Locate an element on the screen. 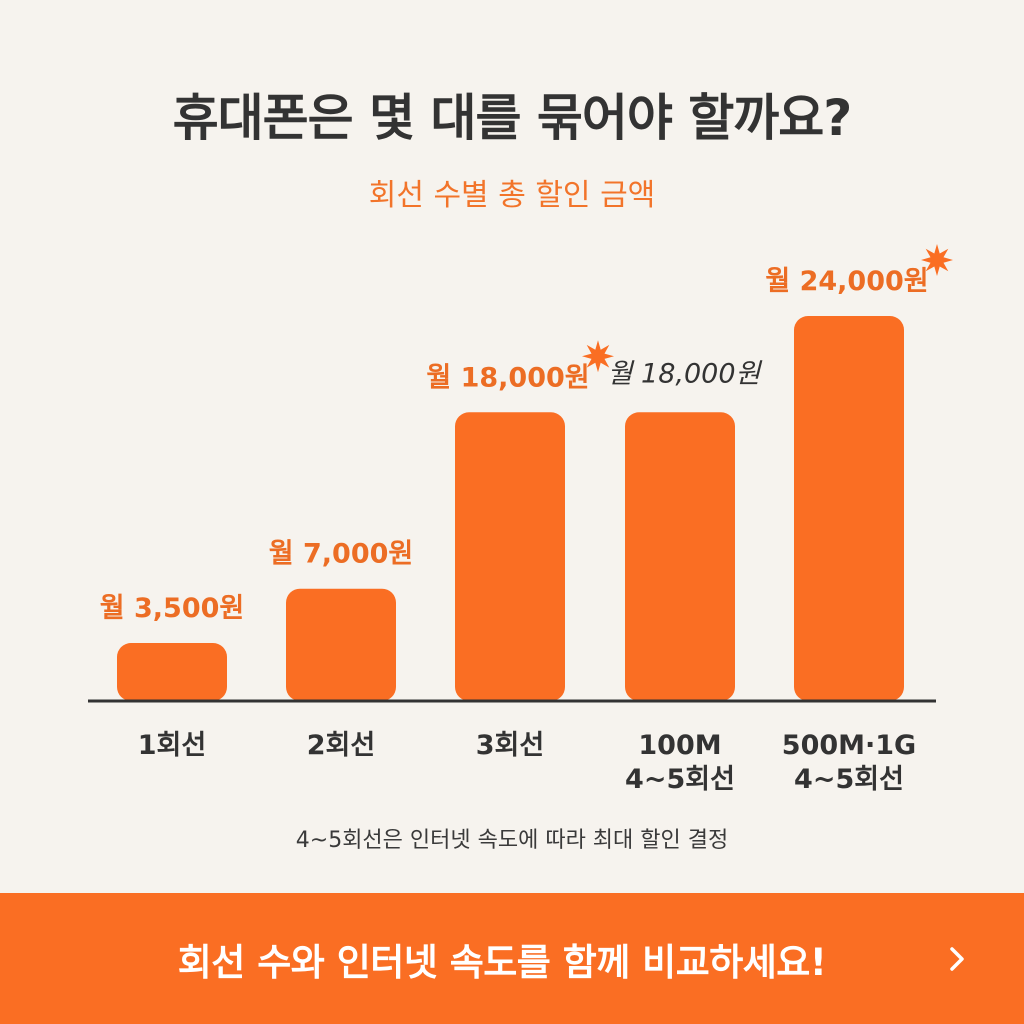  category-label: 500M·1G 4~5회선 is located at coordinates (849, 762).